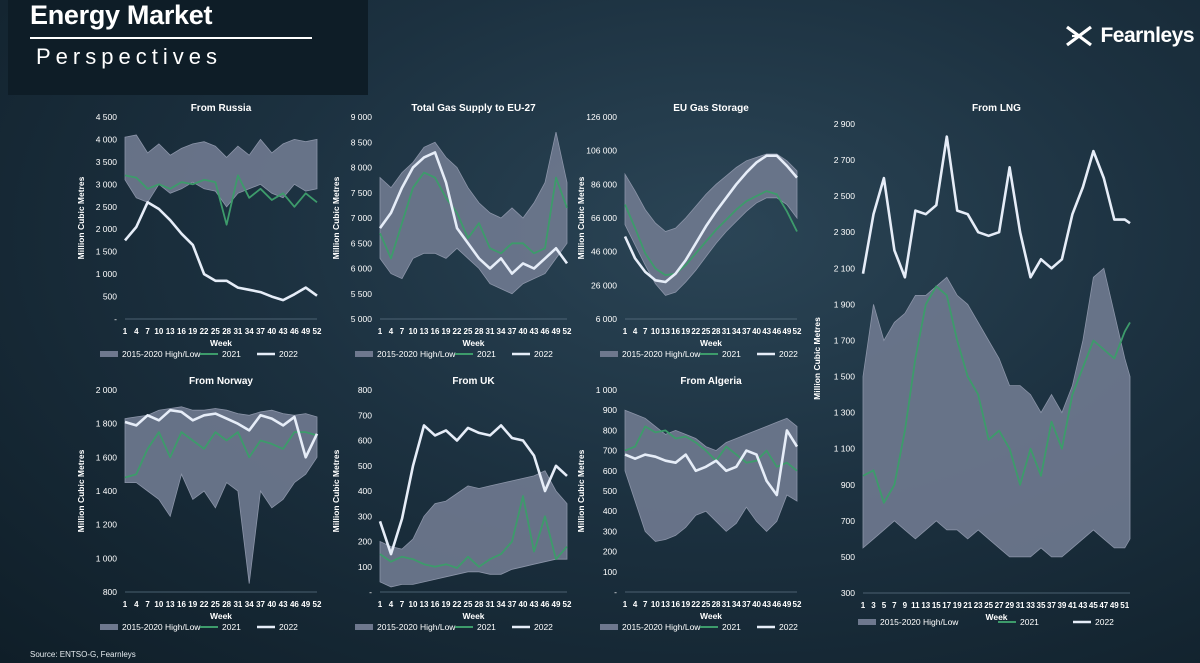 This screenshot has height=663, width=1200. Describe the element at coordinates (610, 531) in the screenshot. I see `y-tick-label: 300` at that location.